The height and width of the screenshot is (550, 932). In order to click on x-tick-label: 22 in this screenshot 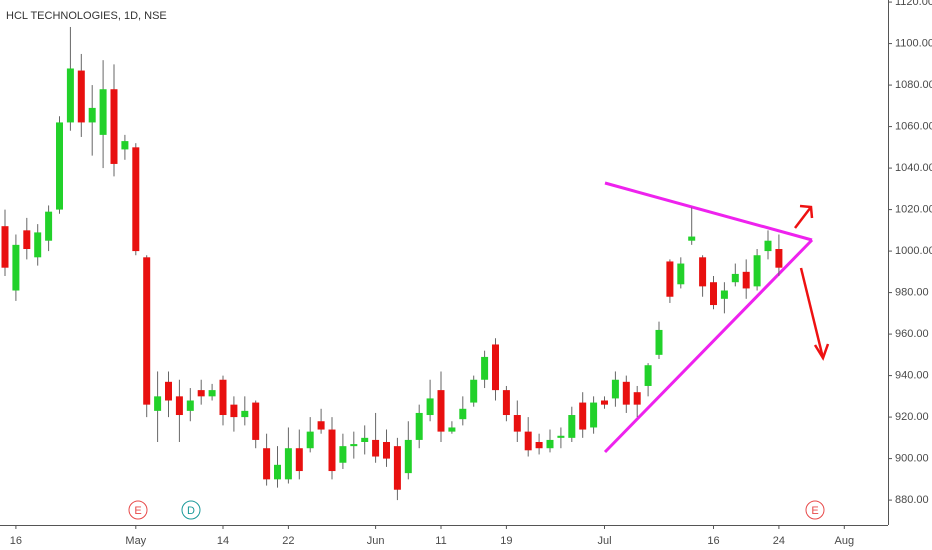, I will do `click(288, 541)`.